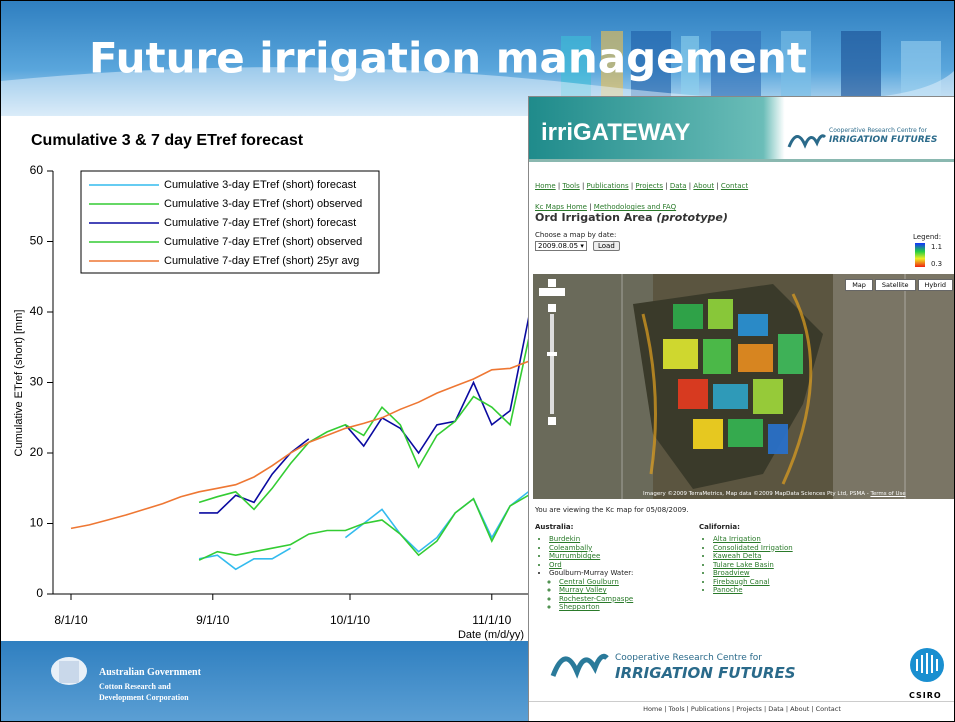 The width and height of the screenshot is (955, 722). What do you see at coordinates (753, 565) in the screenshot?
I see `area-link: Tulare Lake Basin` at bounding box center [753, 565].